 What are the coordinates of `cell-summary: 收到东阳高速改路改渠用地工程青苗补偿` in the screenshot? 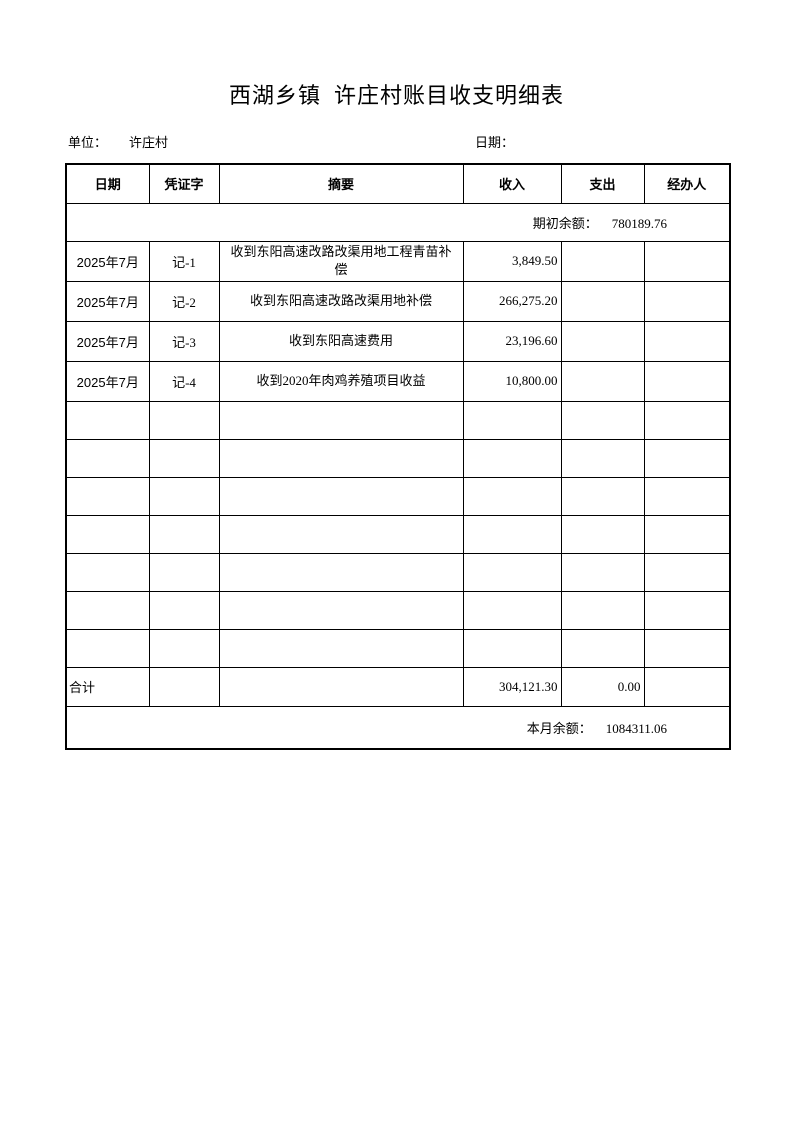 It's located at (341, 261).